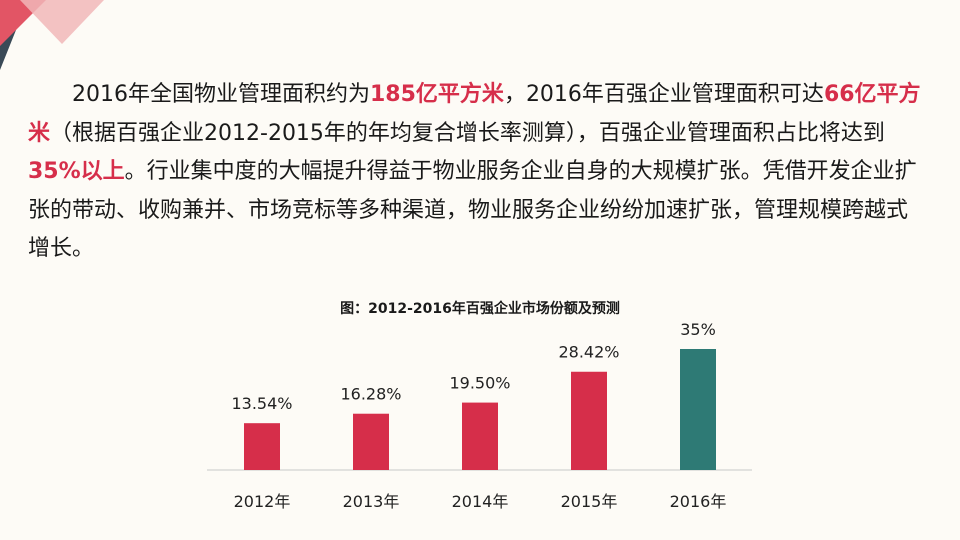  I want to click on paragraph-text-1: 2016年全国物业管理面积约为, so click(221, 94).